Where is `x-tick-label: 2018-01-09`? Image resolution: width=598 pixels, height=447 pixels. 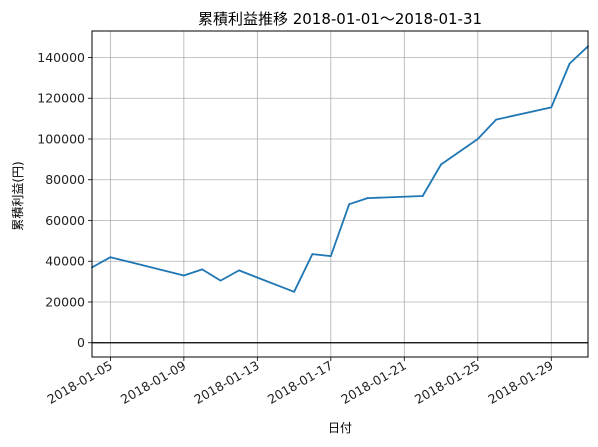 x-tick-label: 2018-01-09 is located at coordinates (153, 382).